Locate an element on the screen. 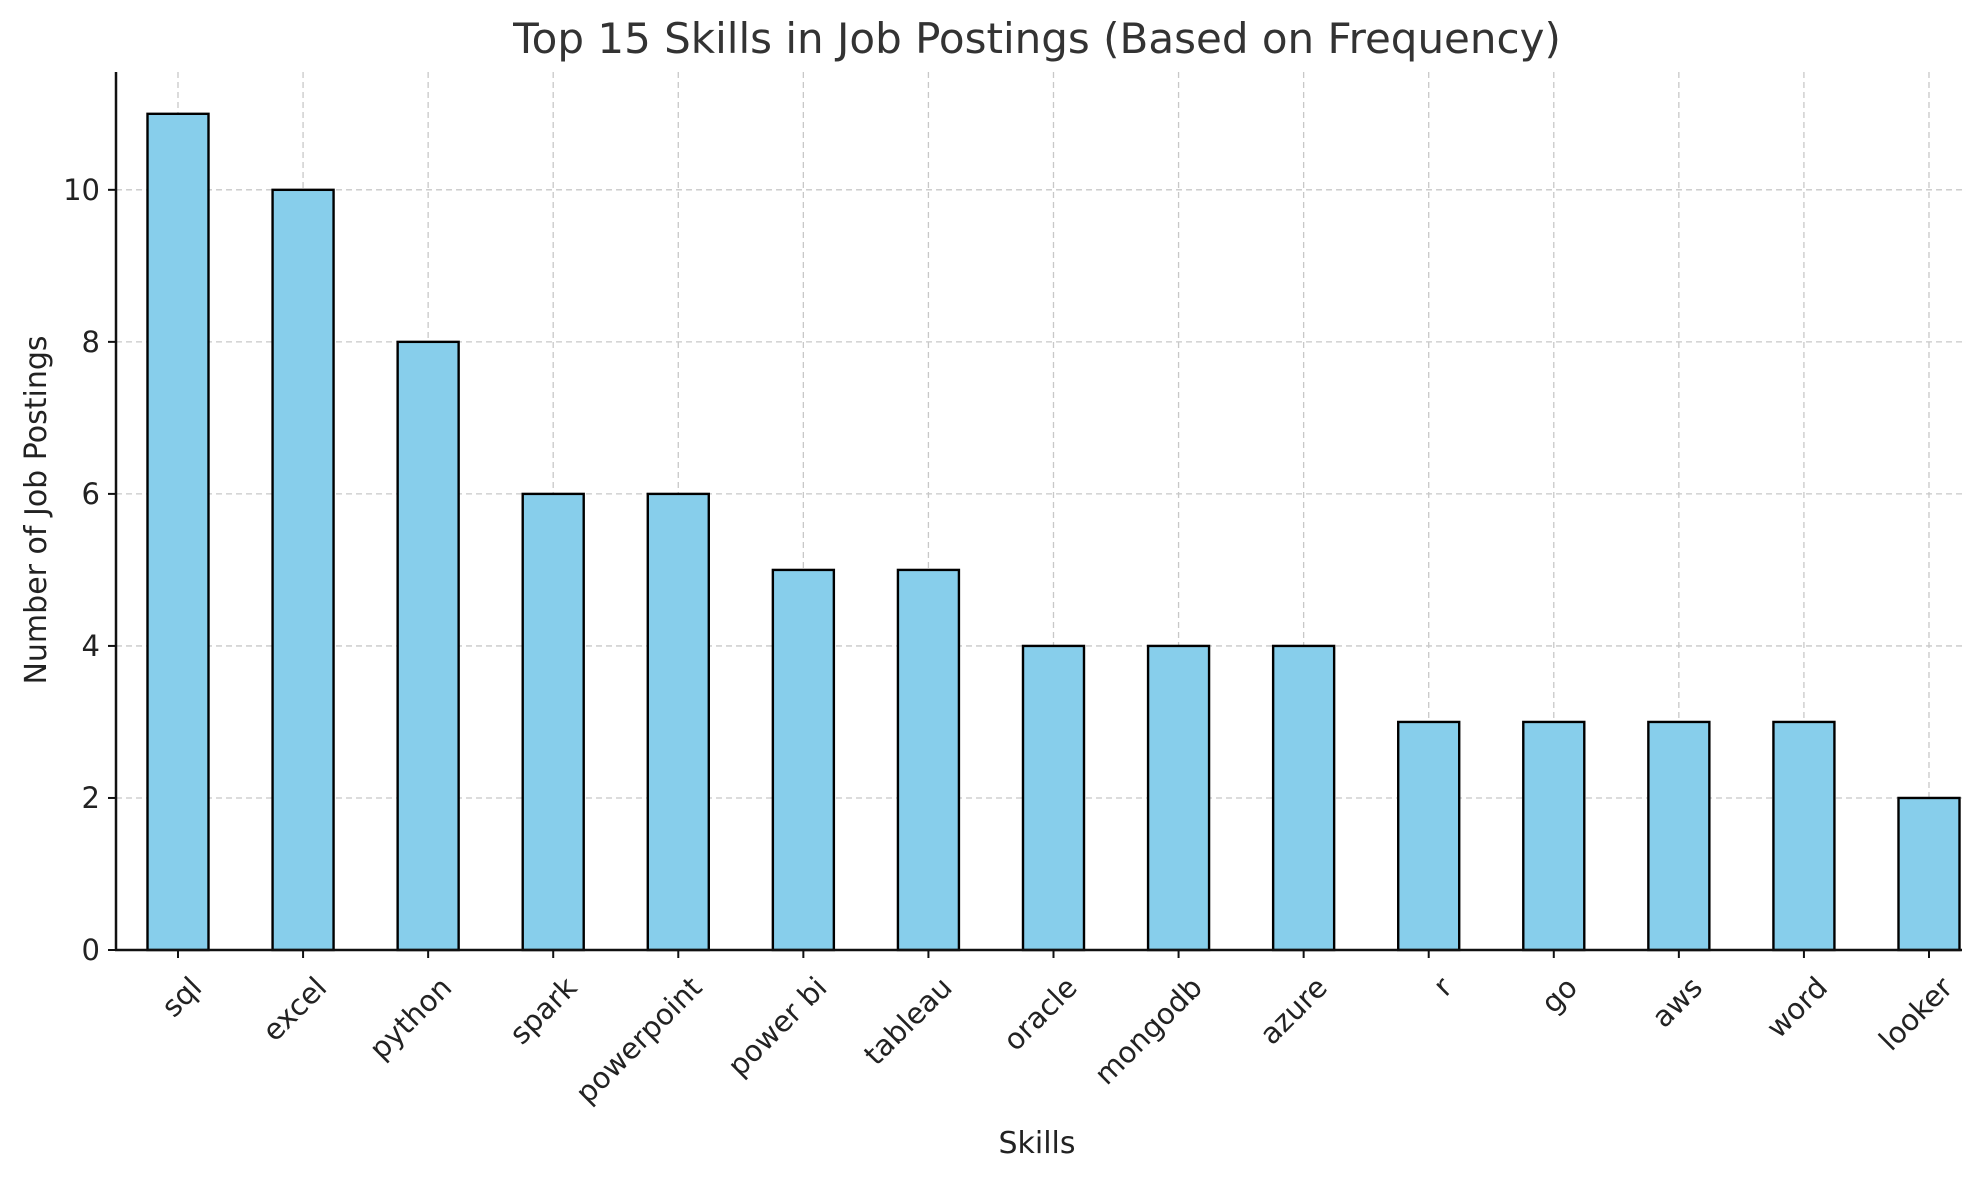 This screenshot has width=1979, height=1180. y-tick-label: 4 is located at coordinates (91, 646).